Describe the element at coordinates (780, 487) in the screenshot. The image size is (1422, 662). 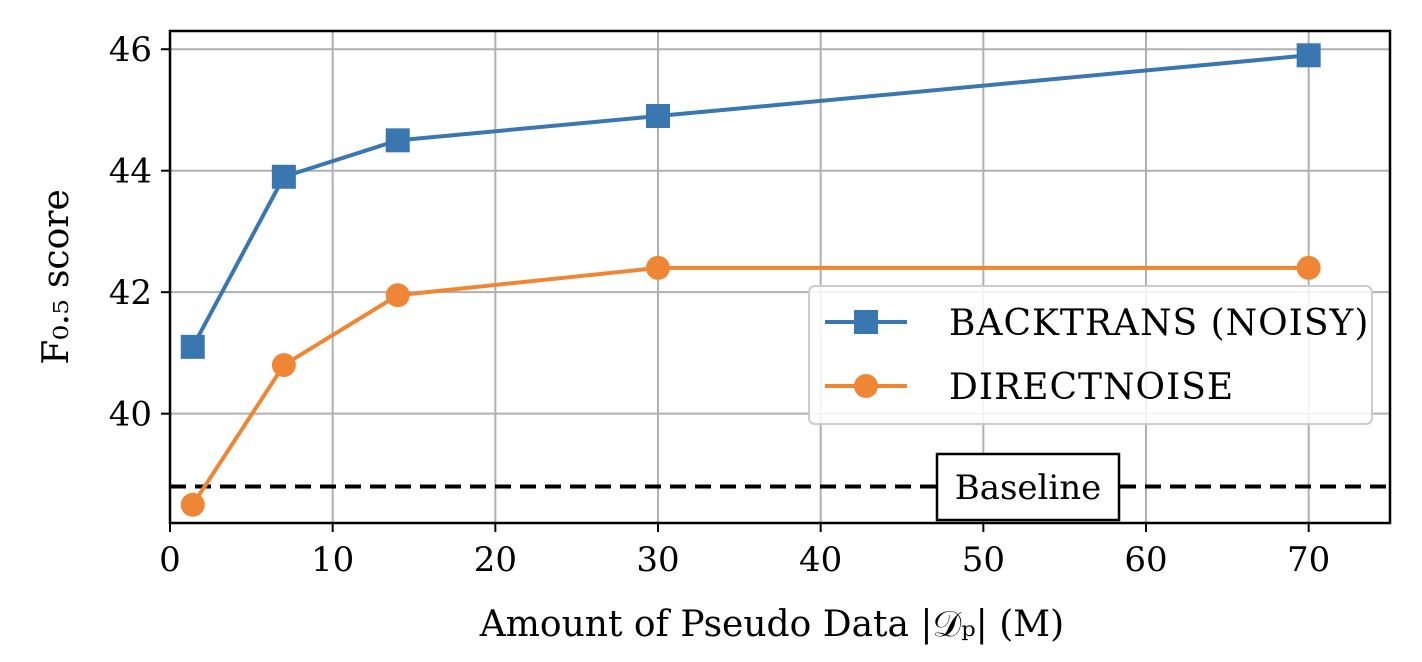
I see `baseline: Baseline` at that location.